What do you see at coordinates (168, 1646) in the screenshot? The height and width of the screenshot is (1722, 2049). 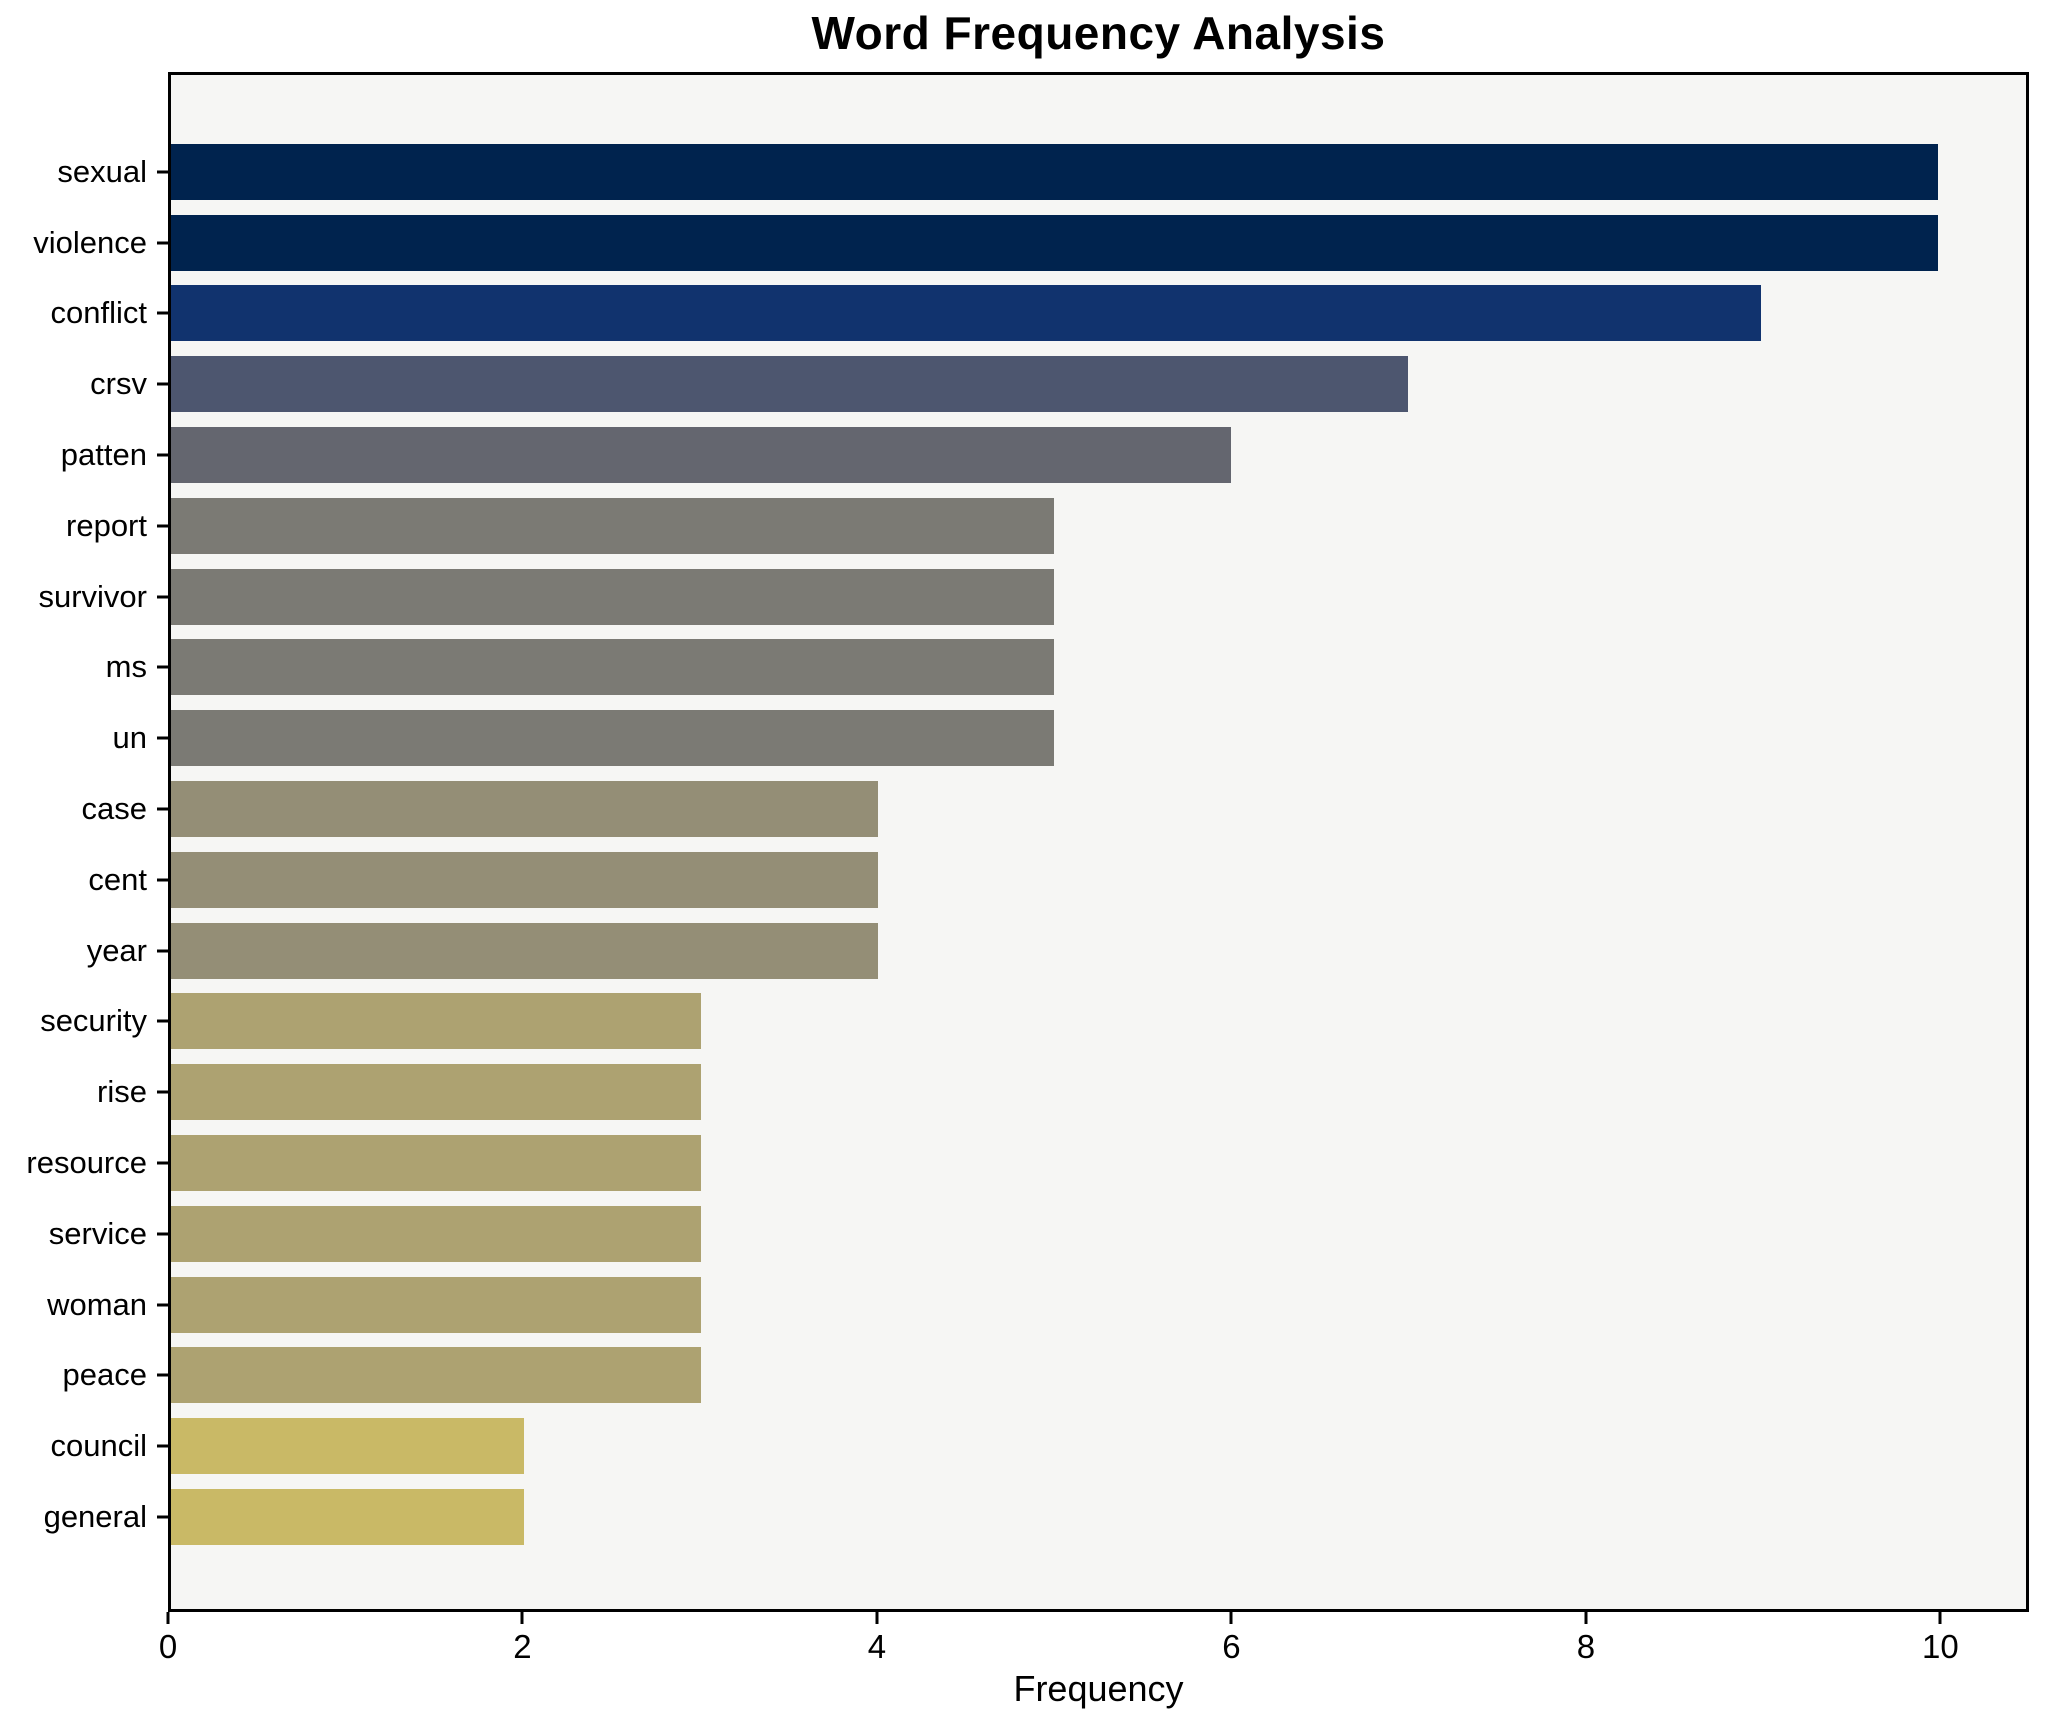 I see `x-tick-label: 0` at bounding box center [168, 1646].